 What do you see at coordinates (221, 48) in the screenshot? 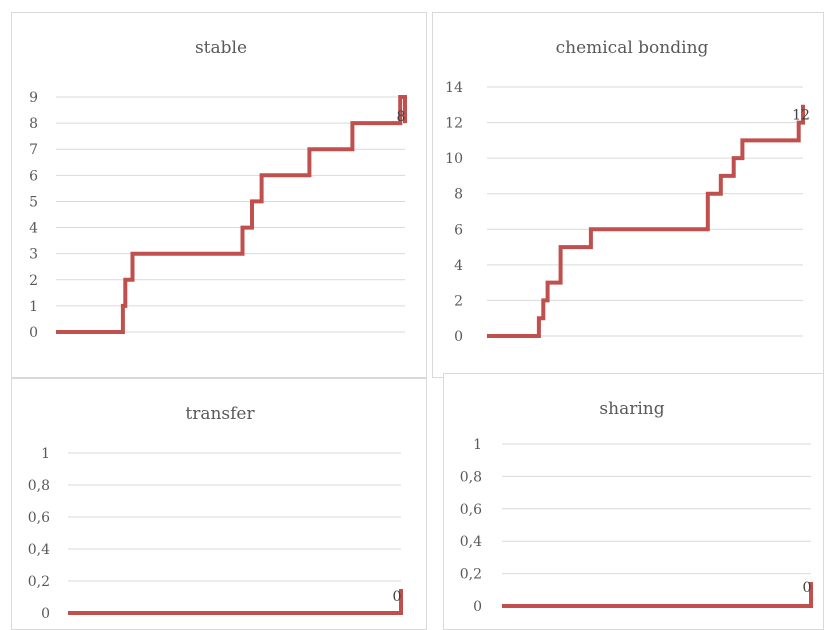
I see `chart-title: stable` at bounding box center [221, 48].